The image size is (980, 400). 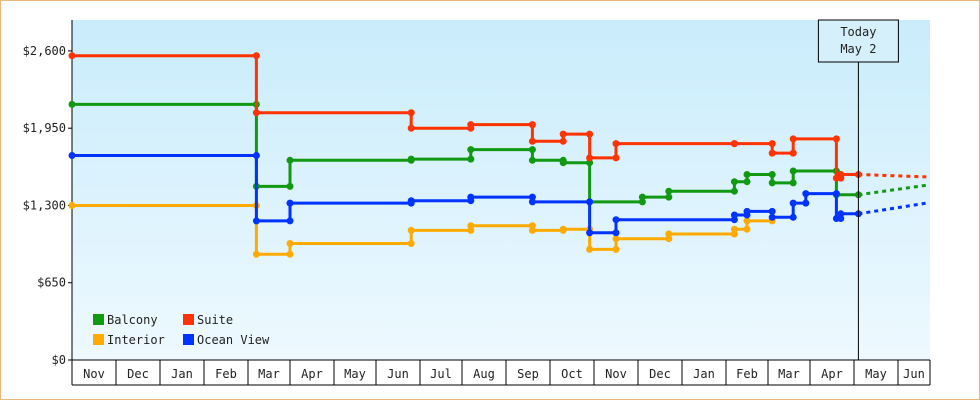 What do you see at coordinates (858, 49) in the screenshot?
I see `today-date: May 2` at bounding box center [858, 49].